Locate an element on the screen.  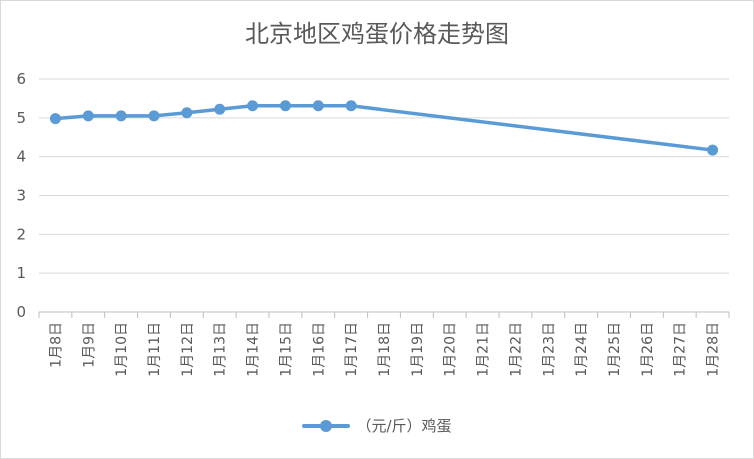
x-tick-label: 1月18日 is located at coordinates (385, 349).